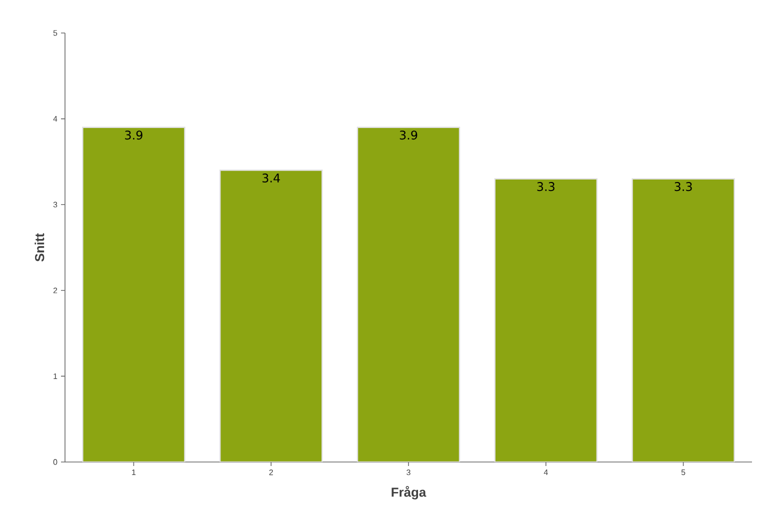 Image resolution: width=776 pixels, height=529 pixels. I want to click on x-axis-title: Fråga, so click(409, 493).